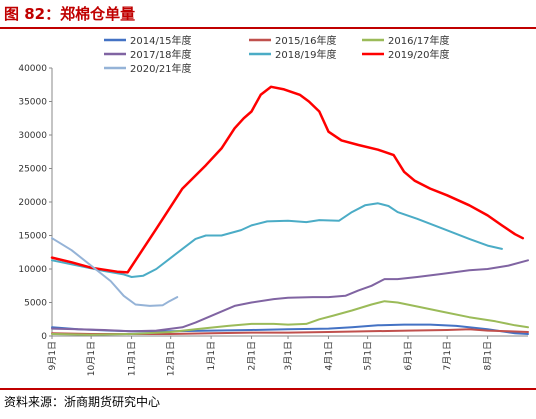 Image resolution: width=536 pixels, height=419 pixels. What do you see at coordinates (161, 40) in the screenshot?
I see `legend-label: 2014/15年度` at bounding box center [161, 40].